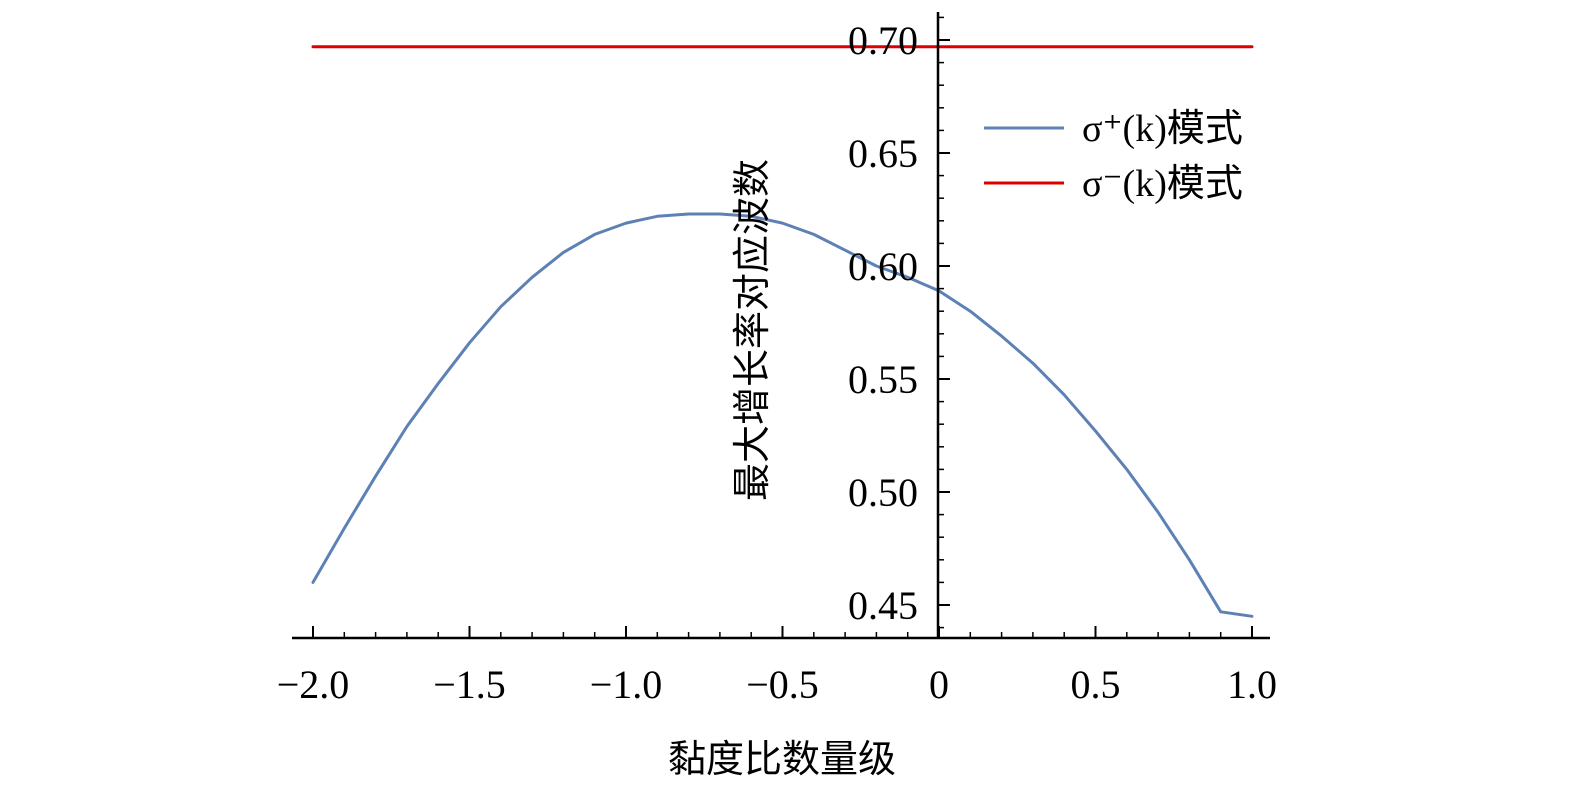 The width and height of the screenshot is (1575, 797). What do you see at coordinates (752, 330) in the screenshot?
I see `y-axis-title: 最大增长率对应波数` at bounding box center [752, 330].